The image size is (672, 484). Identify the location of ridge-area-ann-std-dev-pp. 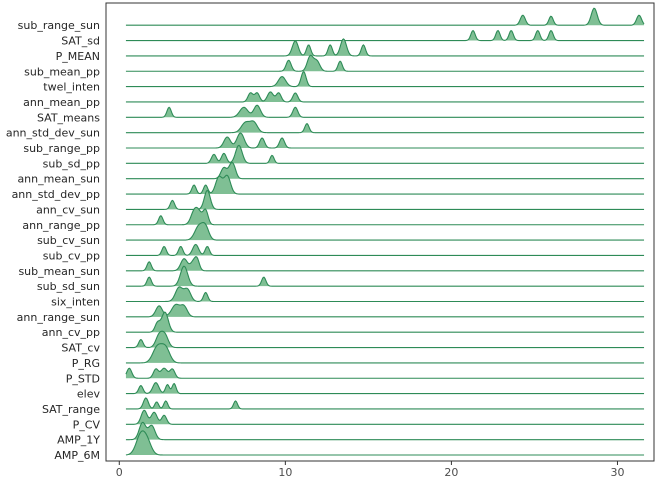
(385, 185).